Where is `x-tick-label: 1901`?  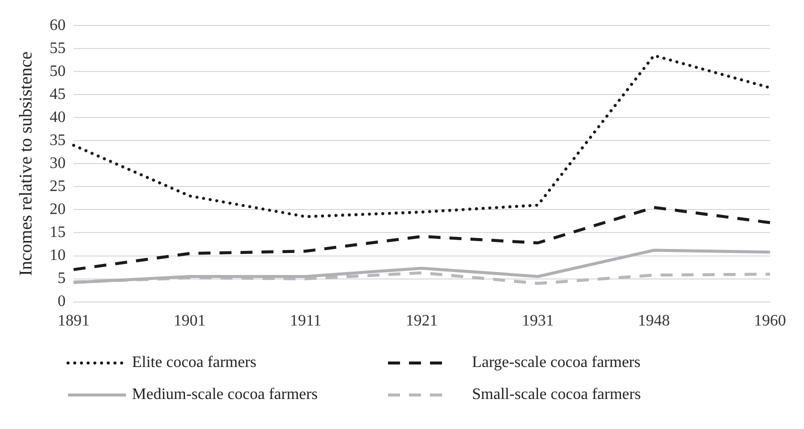
x-tick-label: 1901 is located at coordinates (190, 321).